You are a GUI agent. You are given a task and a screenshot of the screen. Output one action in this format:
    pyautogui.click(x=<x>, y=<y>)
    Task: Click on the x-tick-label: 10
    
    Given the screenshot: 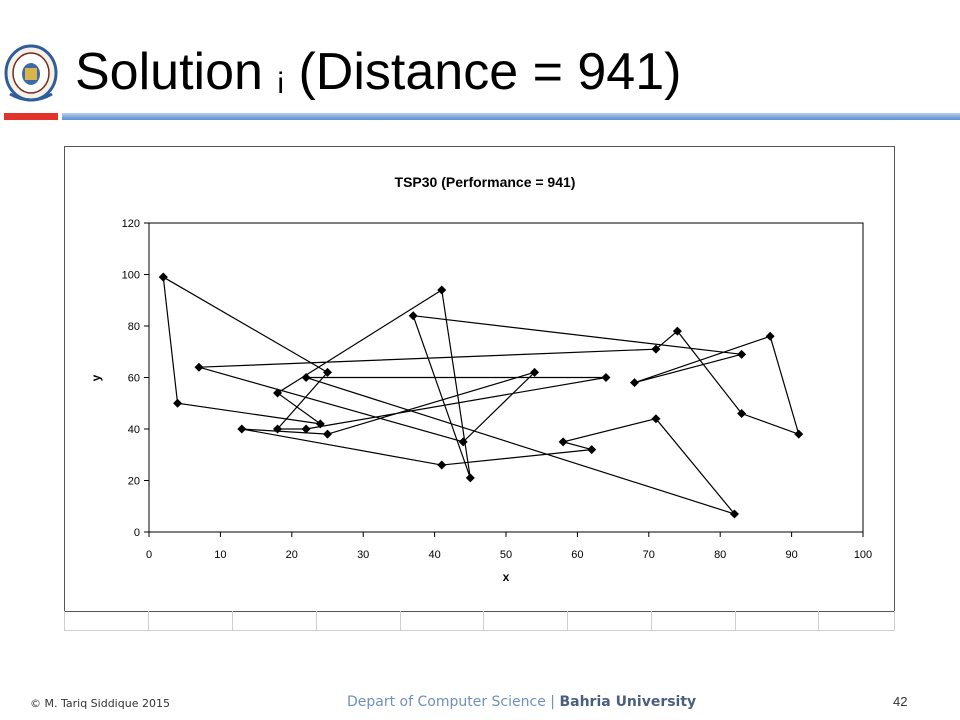 What is the action you would take?
    pyautogui.click(x=220, y=555)
    